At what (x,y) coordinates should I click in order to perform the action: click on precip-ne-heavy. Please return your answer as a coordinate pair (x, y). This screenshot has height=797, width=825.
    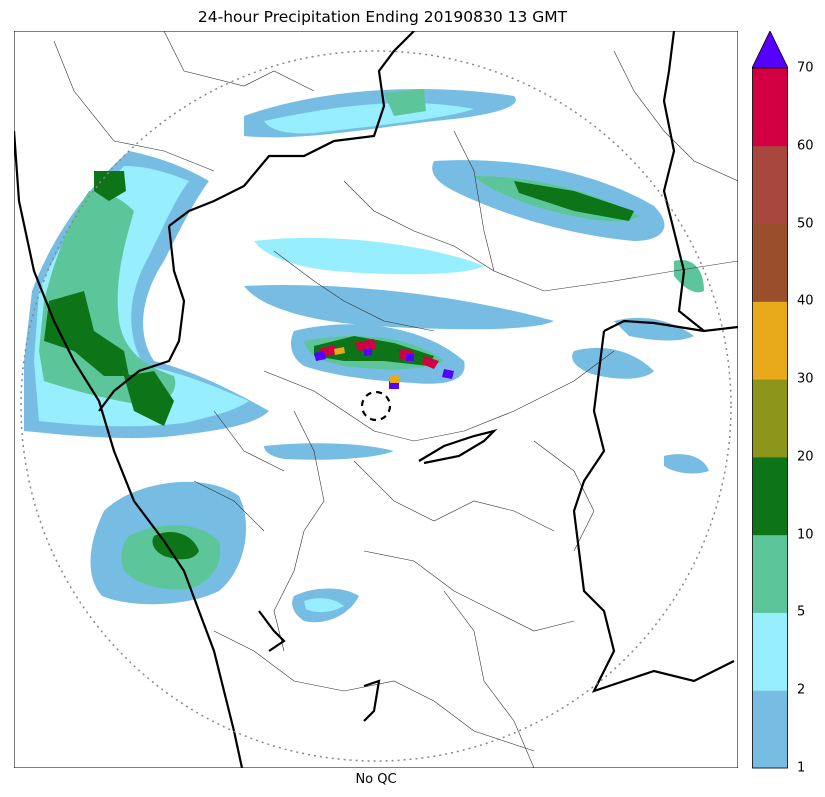
    Looking at the image, I should click on (574, 201).